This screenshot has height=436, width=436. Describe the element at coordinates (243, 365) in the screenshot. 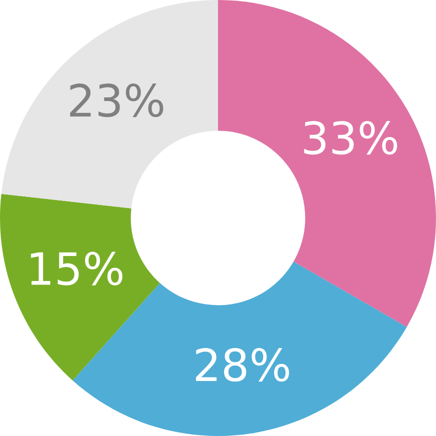

I see `data-label: 28%` at that location.